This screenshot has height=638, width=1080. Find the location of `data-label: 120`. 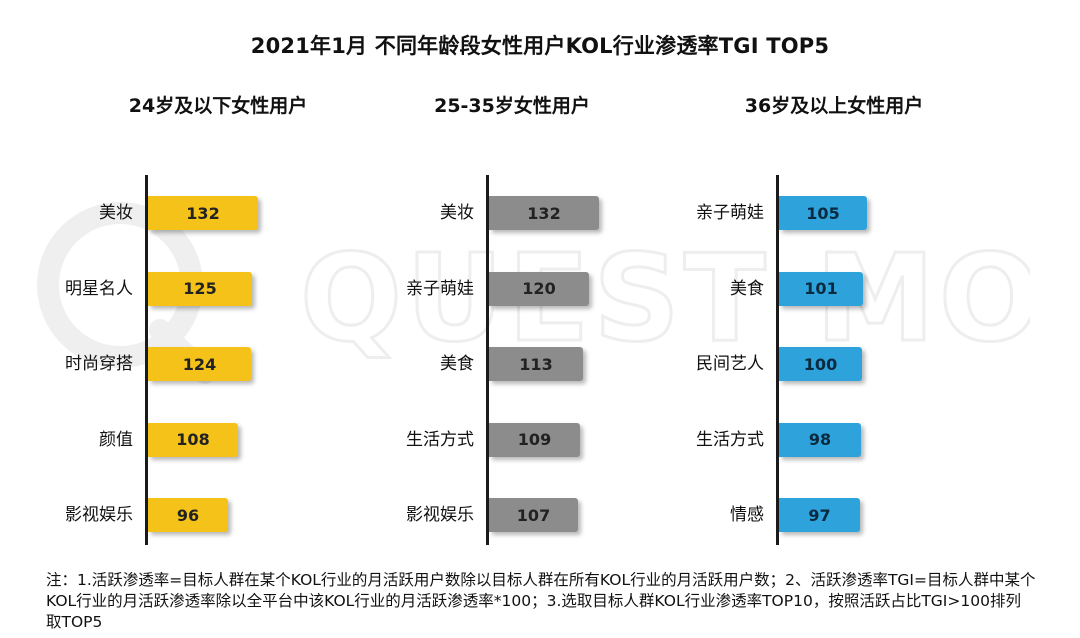

data-label: 120 is located at coordinates (539, 288).